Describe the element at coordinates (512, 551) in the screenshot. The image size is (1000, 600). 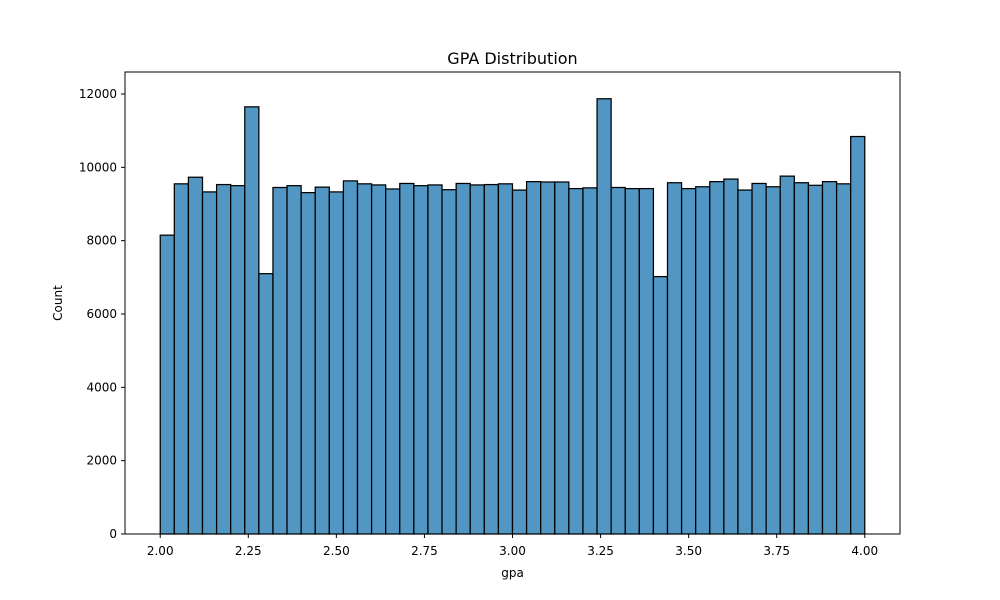
I see `x-tick-label: 3.00` at that location.